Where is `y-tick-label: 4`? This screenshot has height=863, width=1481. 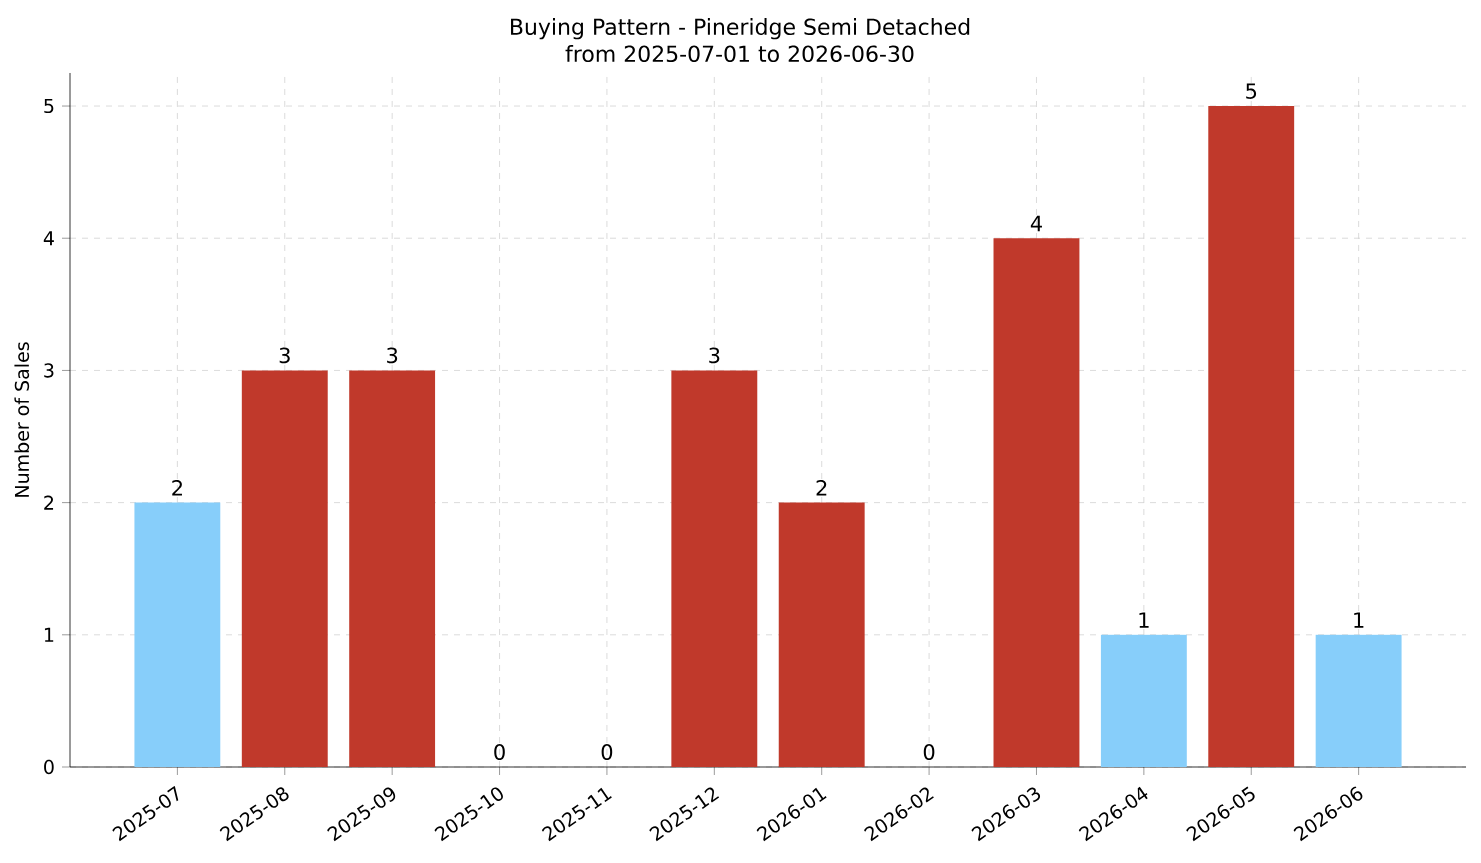 y-tick-label: 4 is located at coordinates (48, 238).